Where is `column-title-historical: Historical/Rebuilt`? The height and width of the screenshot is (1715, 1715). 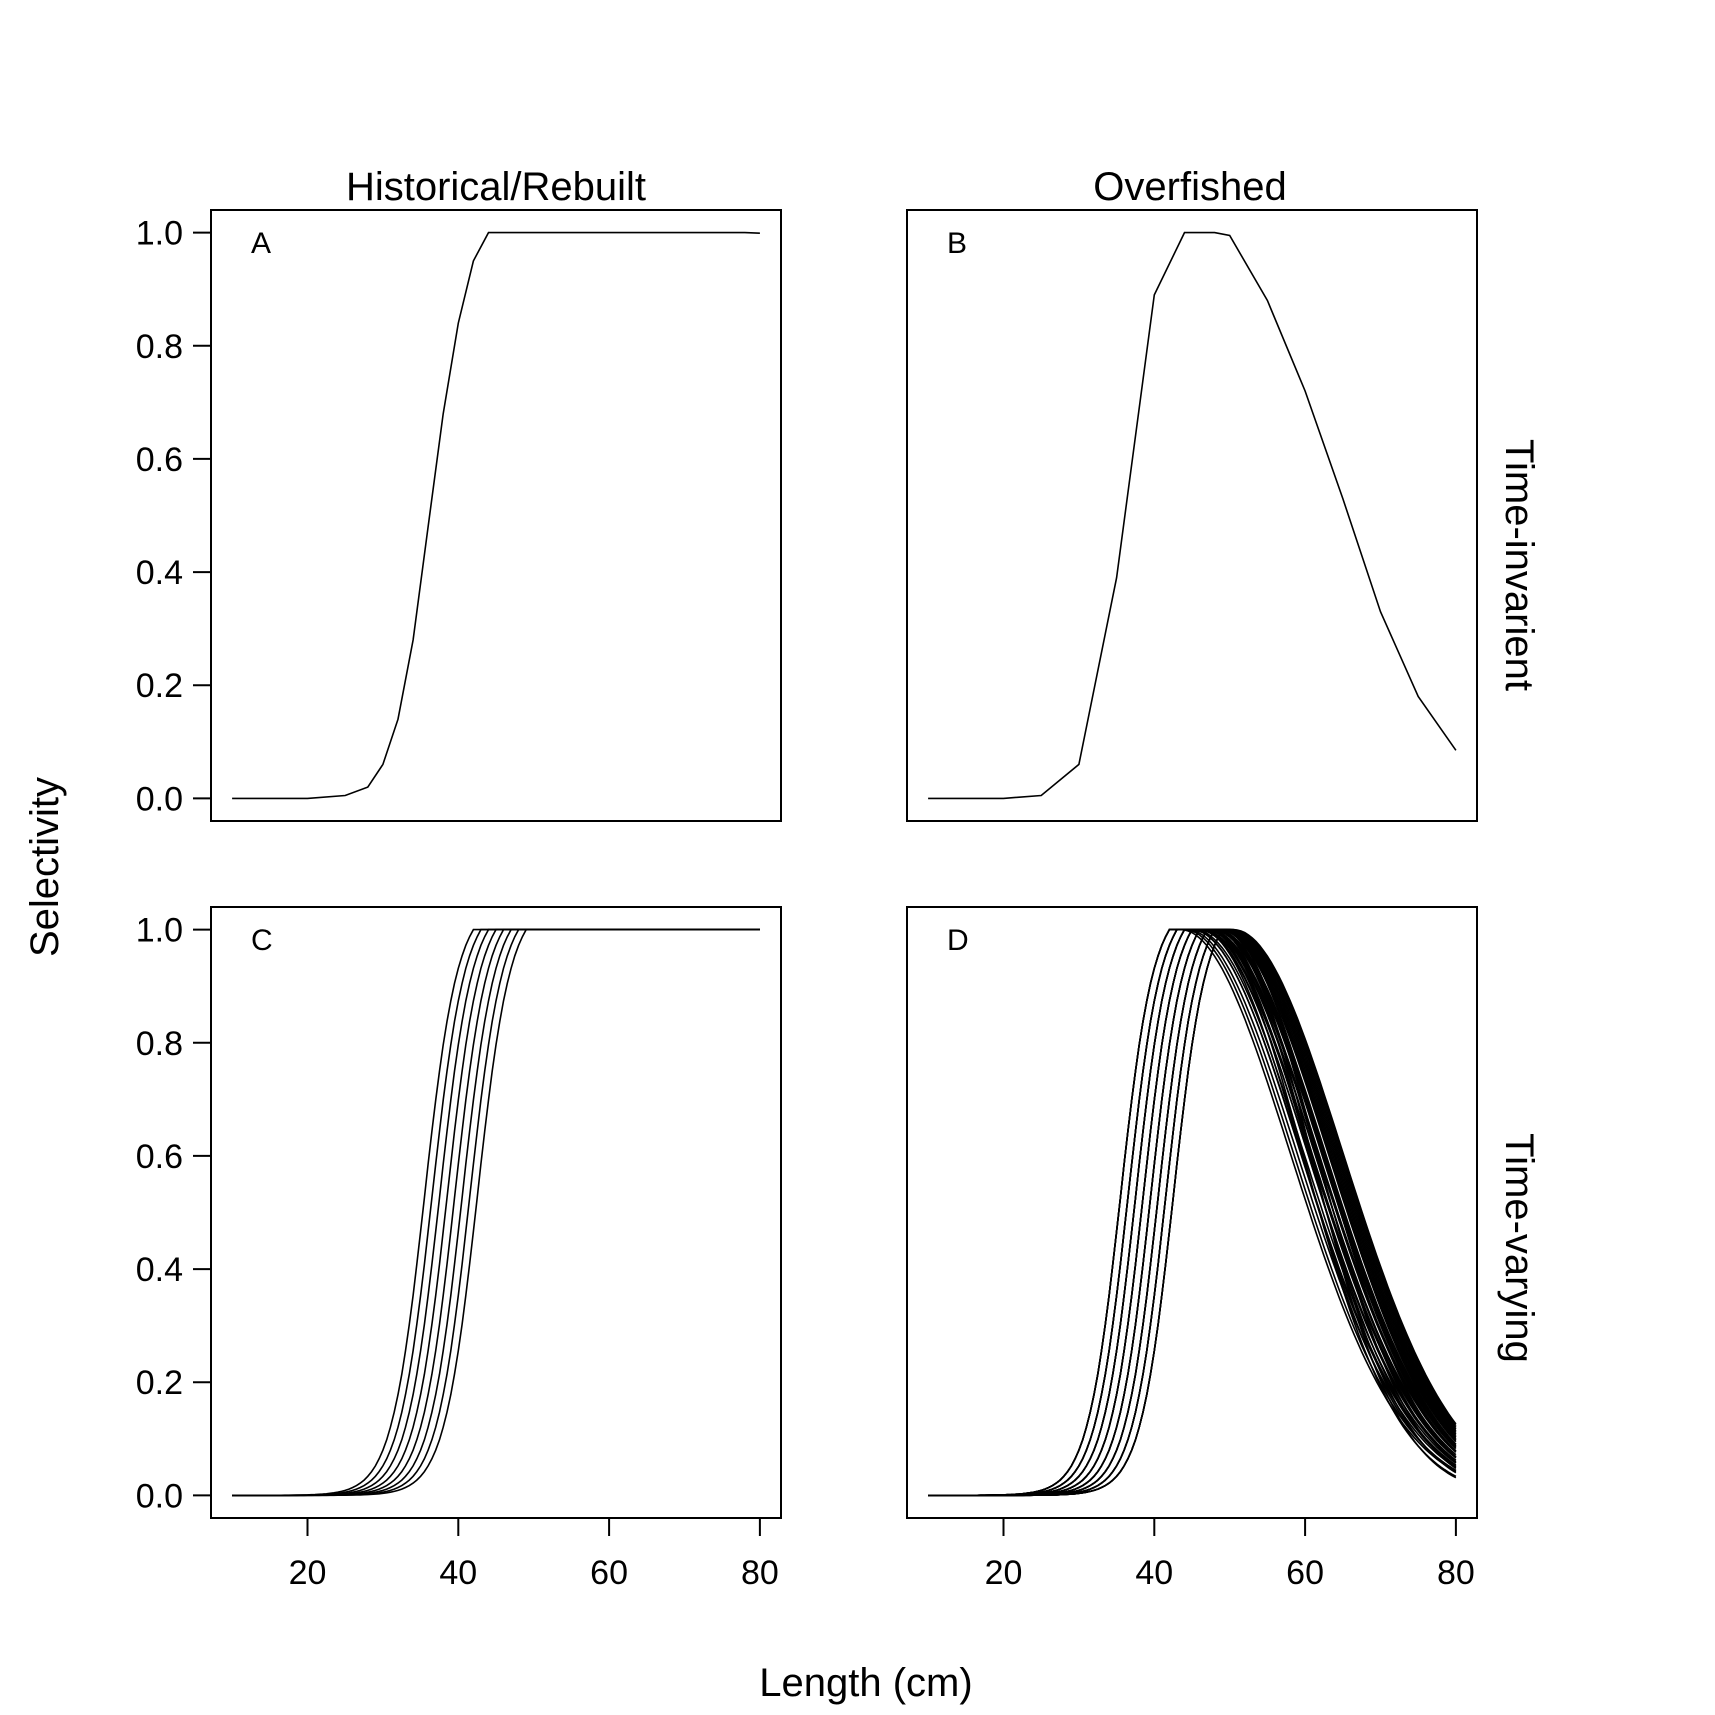 column-title-historical: Historical/Rebuilt is located at coordinates (496, 187).